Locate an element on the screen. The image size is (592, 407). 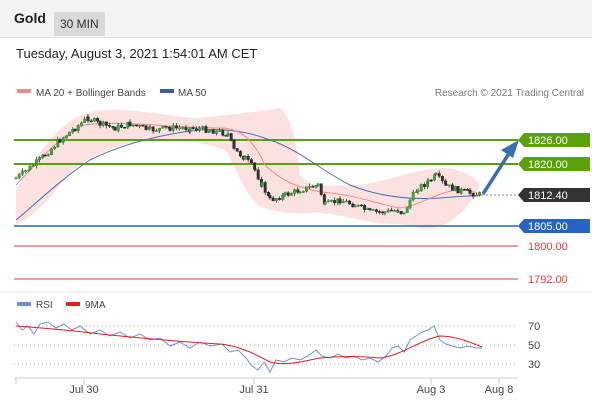
ma20-legend-label: MA 20 + Bollinger Bands is located at coordinates (91, 93).